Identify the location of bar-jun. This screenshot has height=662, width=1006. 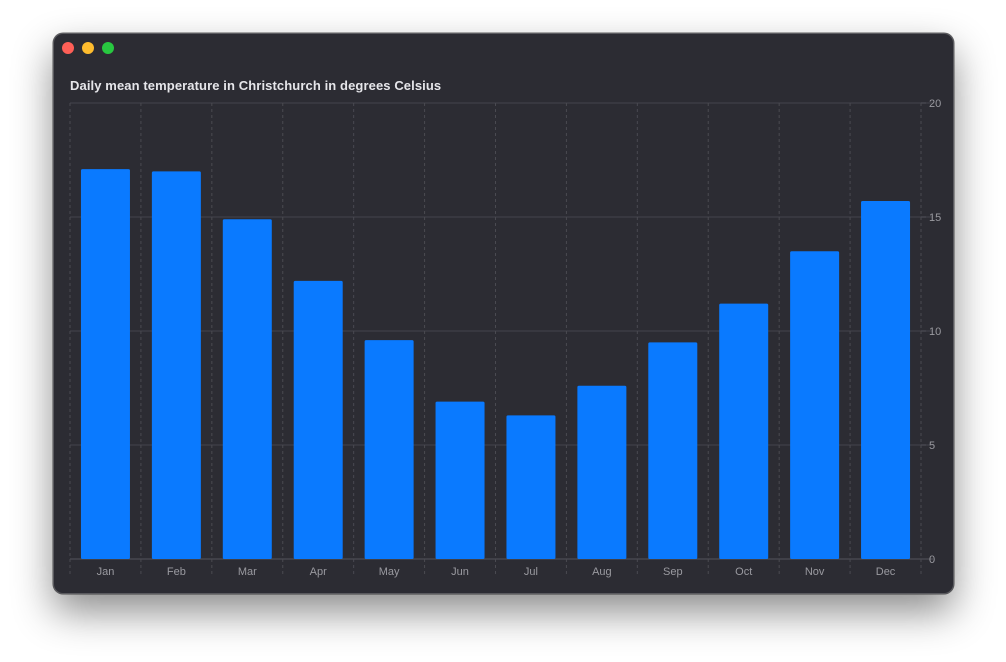
(460, 480).